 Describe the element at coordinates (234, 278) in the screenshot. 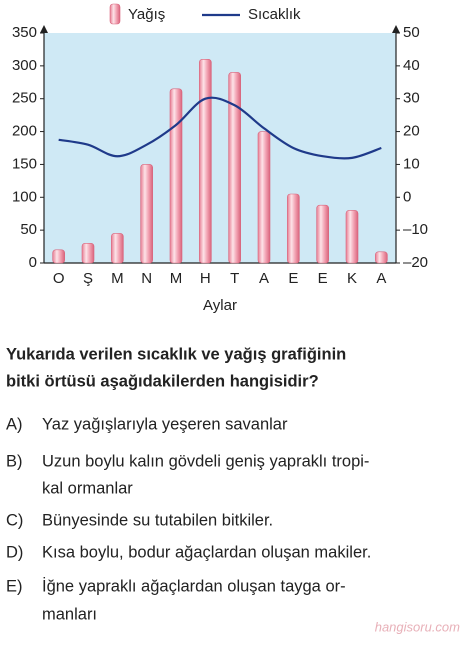

I see `x-tick-label: T` at that location.